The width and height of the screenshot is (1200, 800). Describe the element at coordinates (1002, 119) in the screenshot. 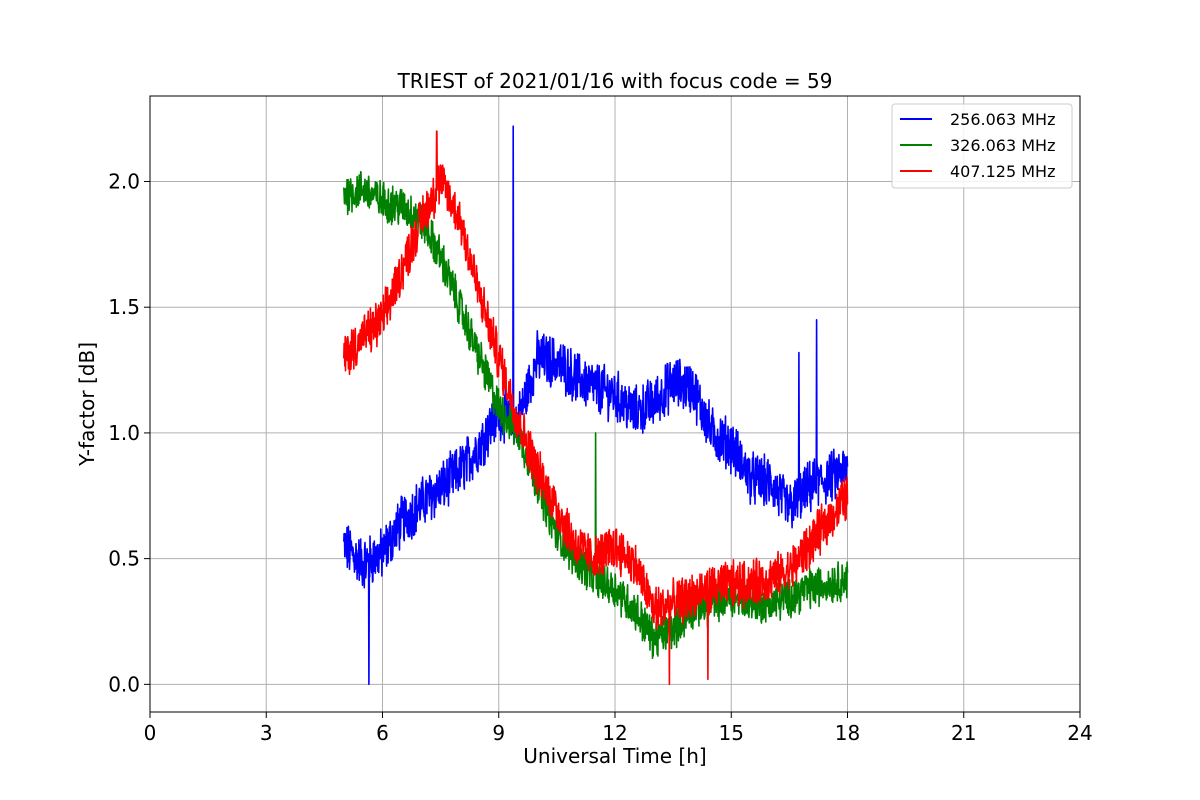

I see `legend-label: 256.063 MHz` at that location.